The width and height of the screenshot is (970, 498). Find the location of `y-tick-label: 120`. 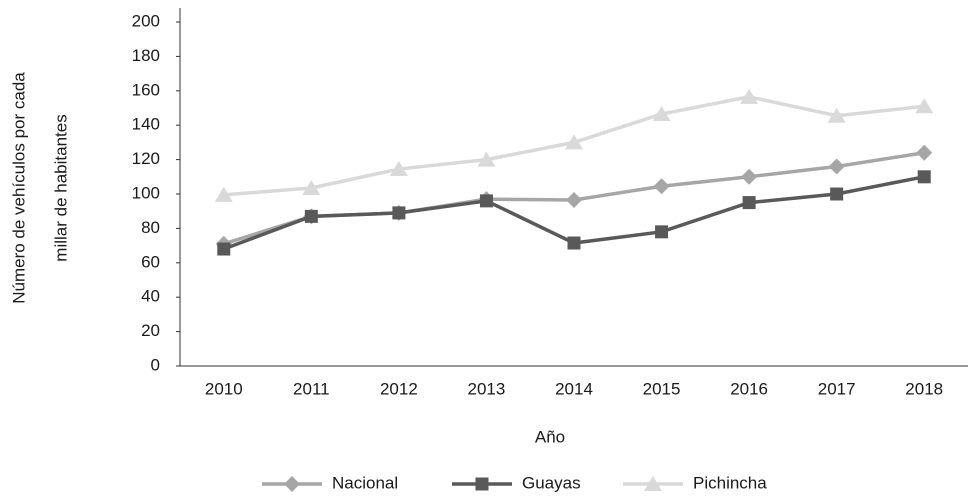

y-tick-label: 120 is located at coordinates (146, 158).